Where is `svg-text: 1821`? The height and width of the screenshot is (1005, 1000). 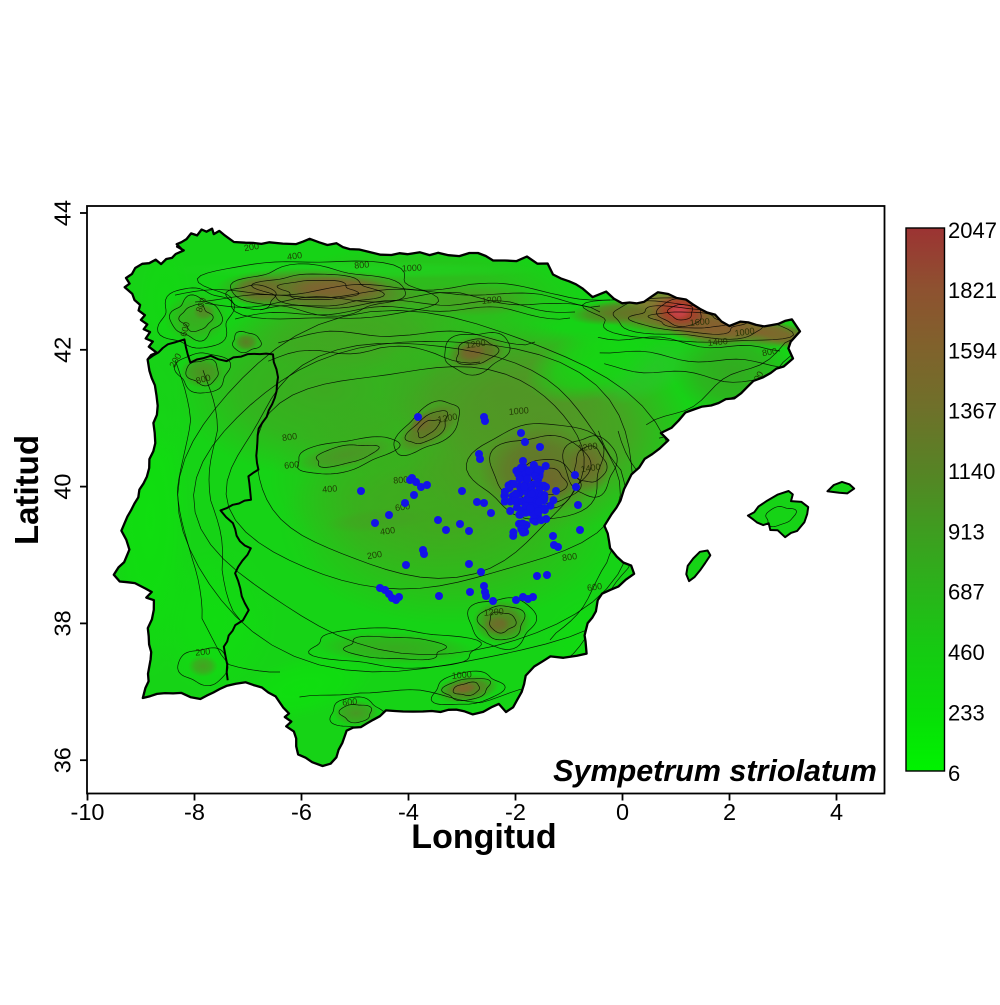
svg-text: 1821 is located at coordinates (972, 290).